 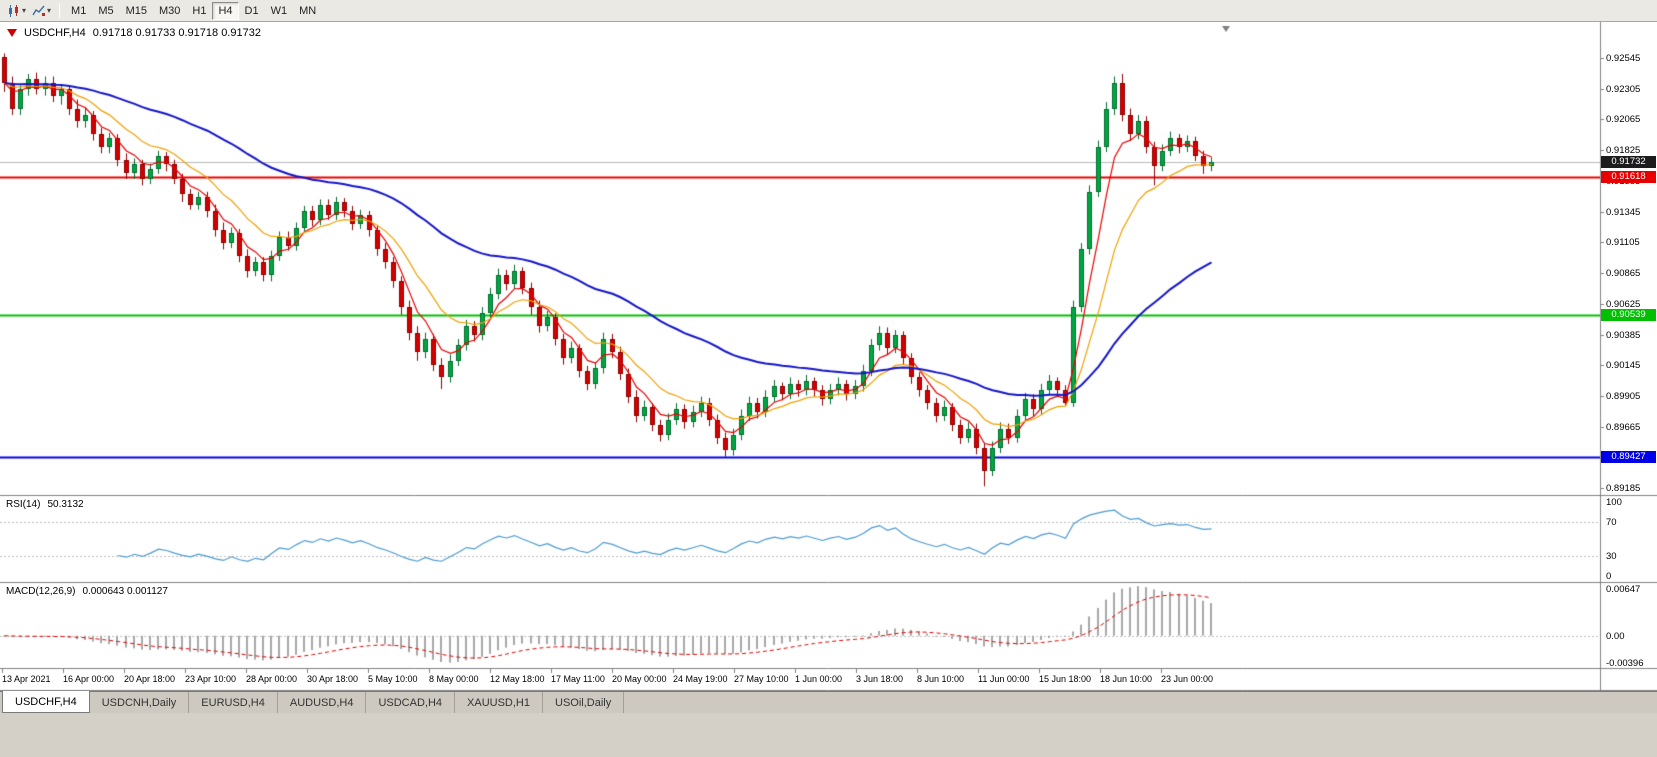 I want to click on timeframe-button-m30: M30, so click(x=170, y=10).